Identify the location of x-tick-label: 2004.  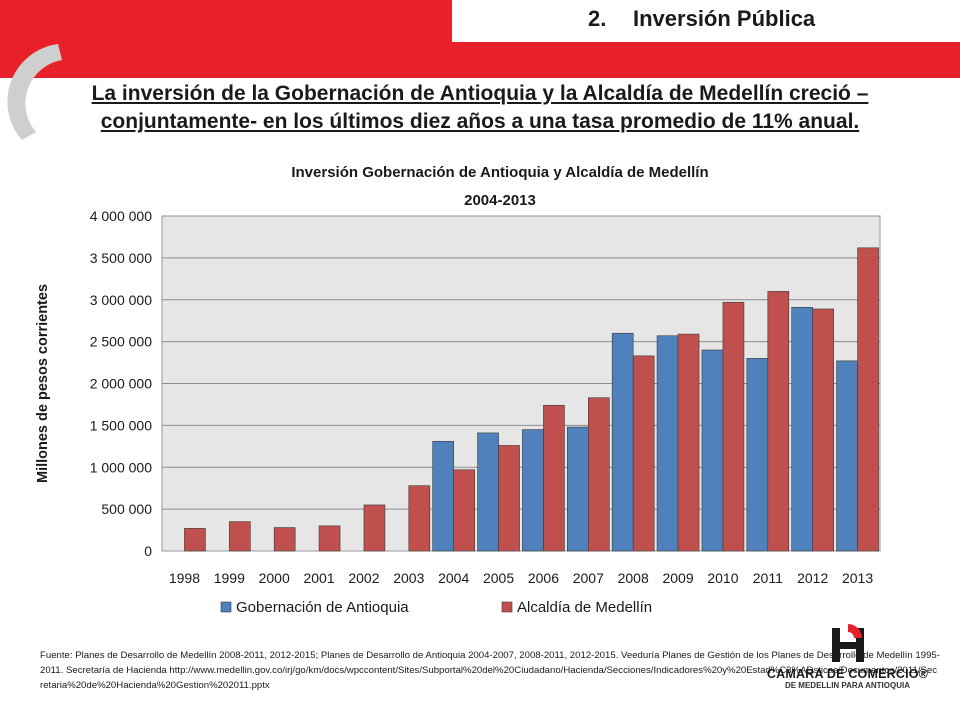
(453, 578).